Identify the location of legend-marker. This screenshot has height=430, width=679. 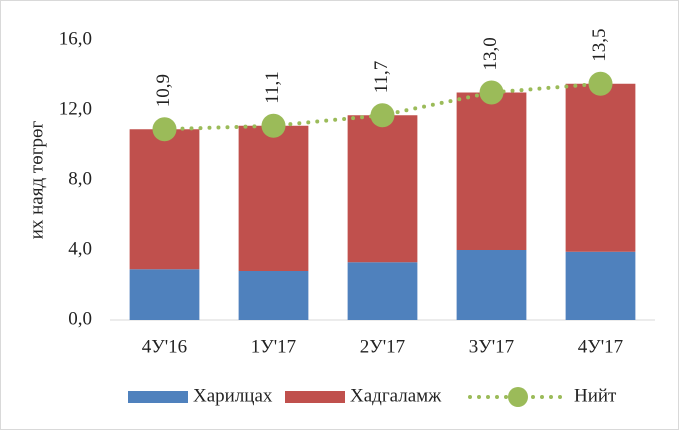
(518, 397).